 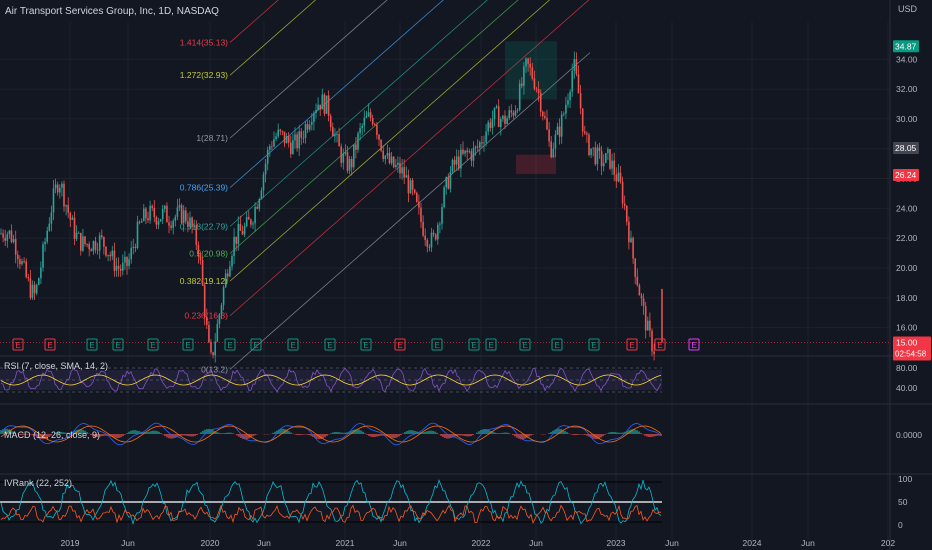 What do you see at coordinates (907, 89) in the screenshot?
I see `y-tick-label: 32.00` at bounding box center [907, 89].